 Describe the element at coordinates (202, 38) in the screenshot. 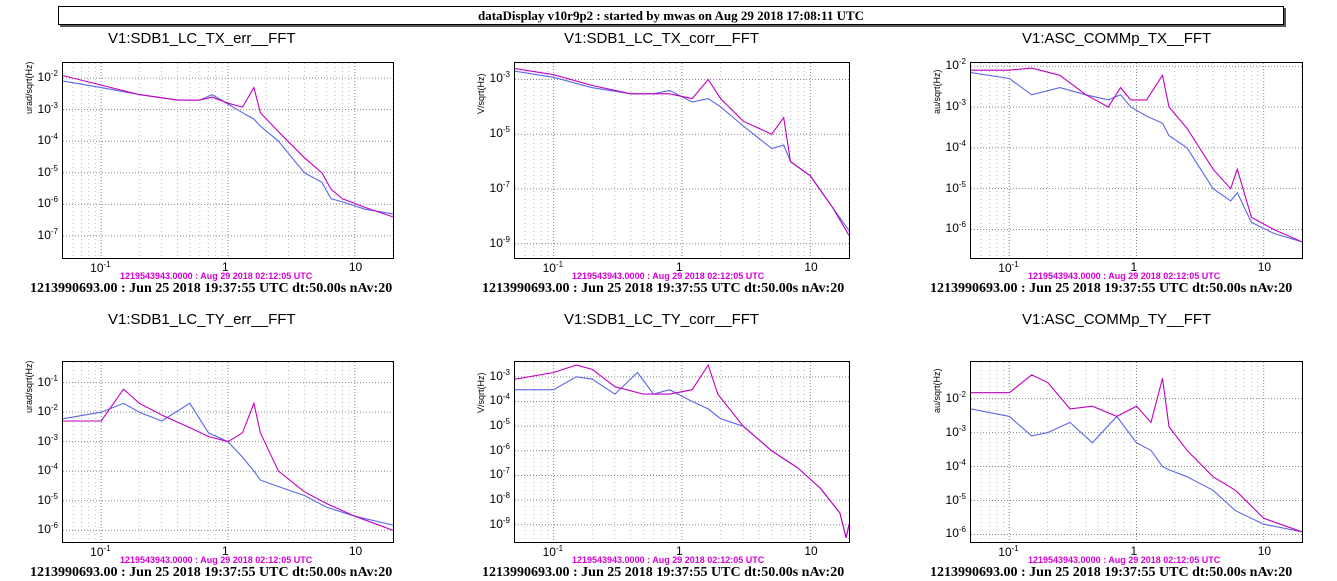

I see `chart-title: V1:SDB1_LC_TX_err__FFT` at that location.